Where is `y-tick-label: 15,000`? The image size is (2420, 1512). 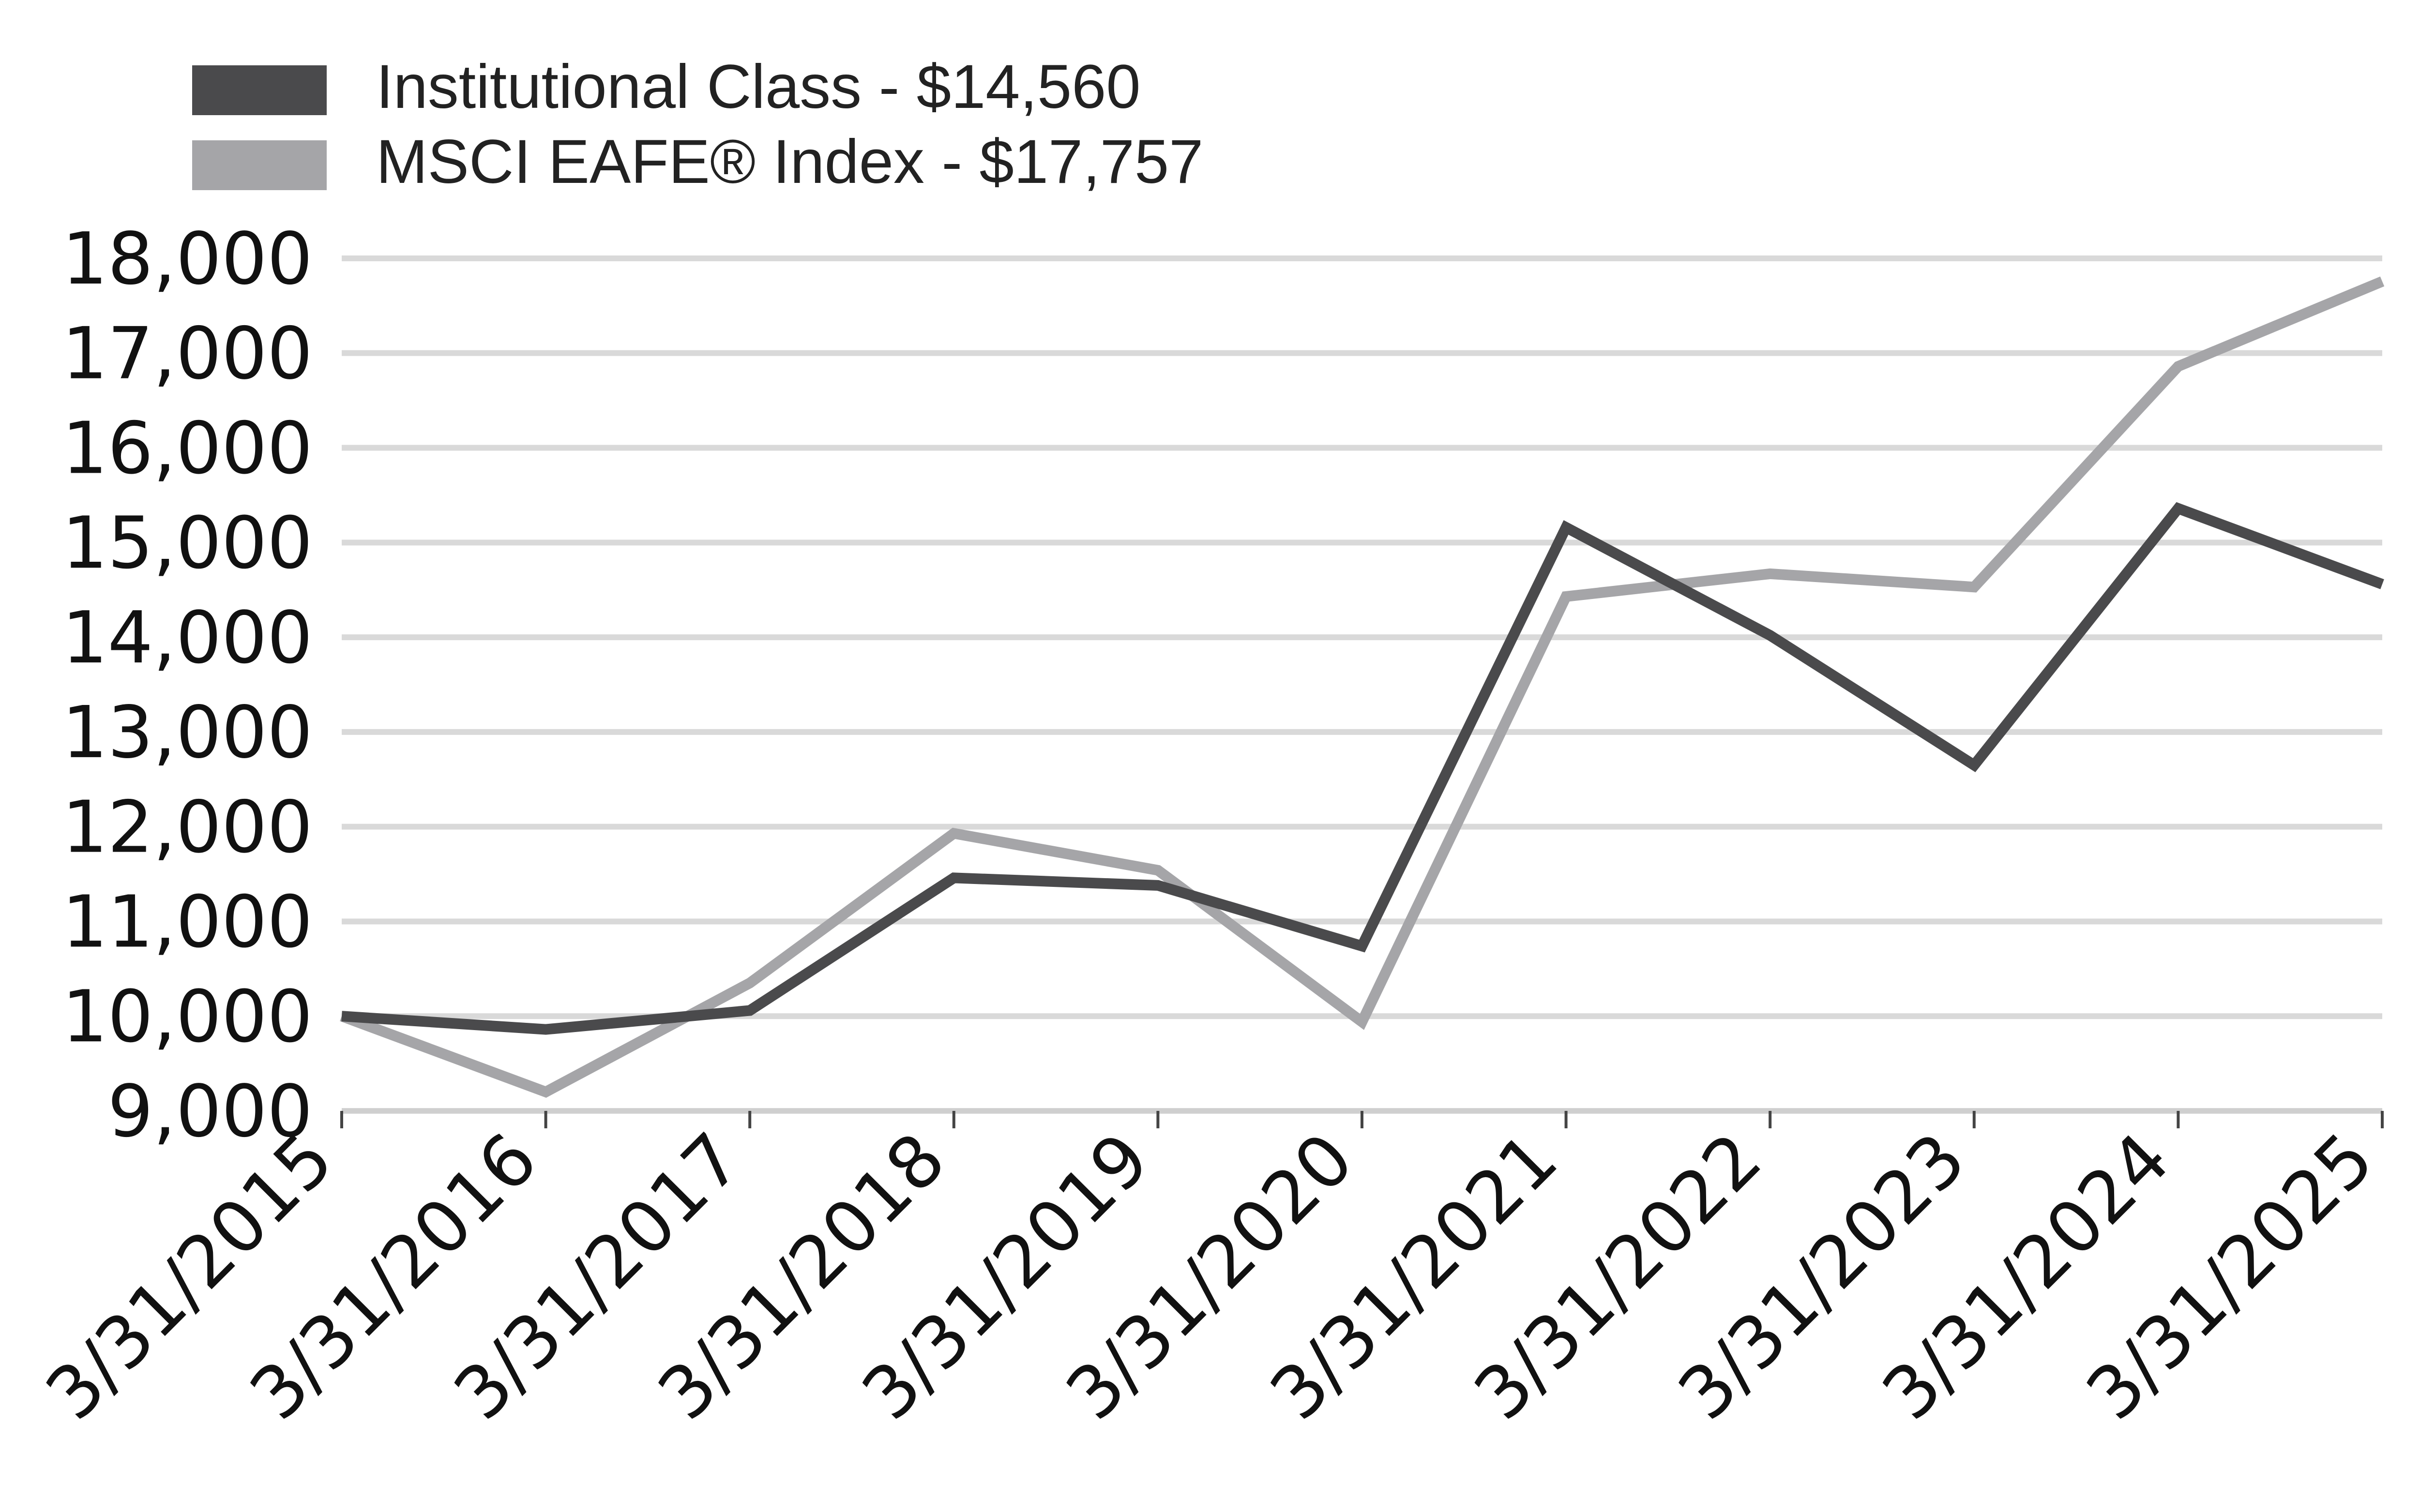 y-tick-label: 15,000 is located at coordinates (187, 542).